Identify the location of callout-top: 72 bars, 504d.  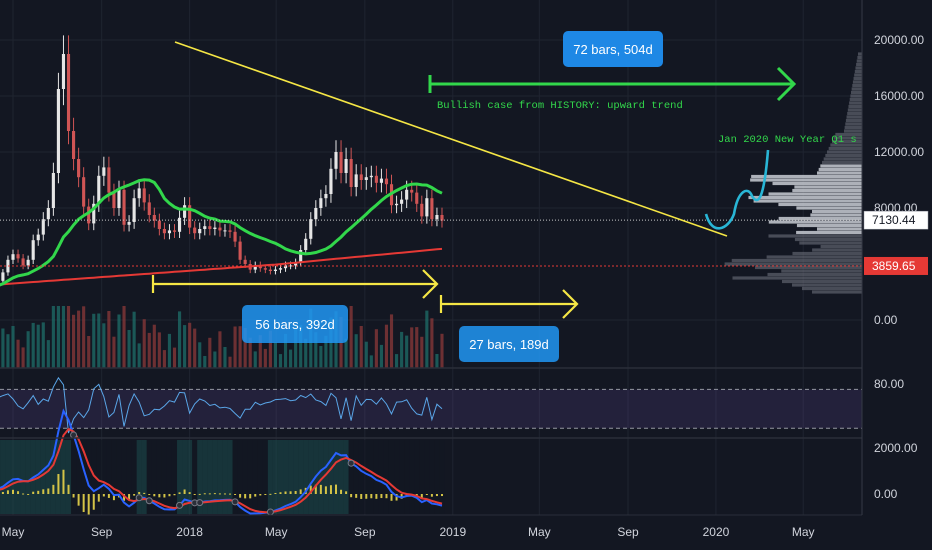
(613, 49).